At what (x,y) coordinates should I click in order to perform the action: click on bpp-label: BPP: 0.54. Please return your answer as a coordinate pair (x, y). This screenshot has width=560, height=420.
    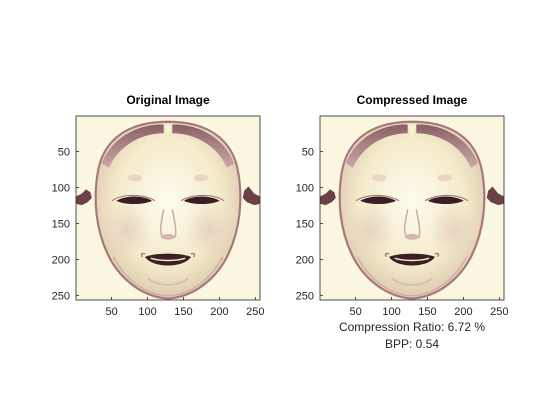
    Looking at the image, I should click on (412, 344).